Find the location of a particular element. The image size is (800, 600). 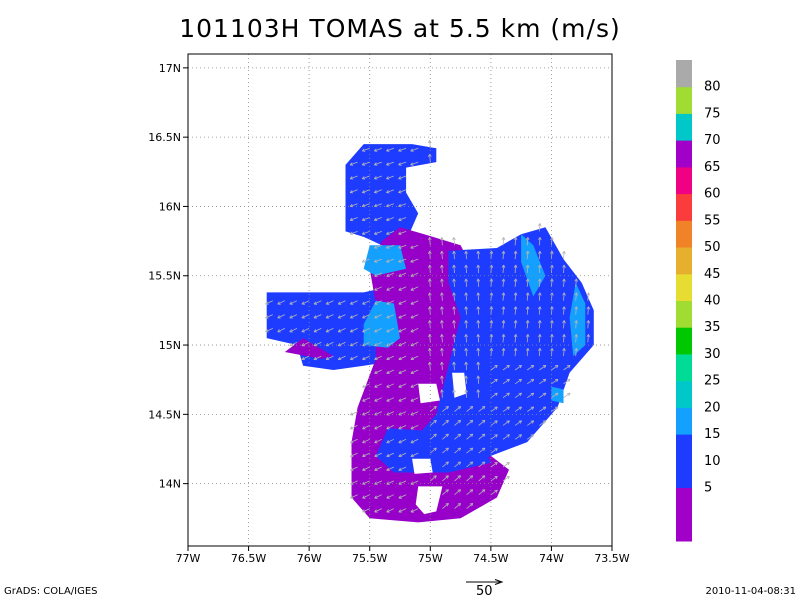

reference-vector-label: 50 is located at coordinates (484, 591).